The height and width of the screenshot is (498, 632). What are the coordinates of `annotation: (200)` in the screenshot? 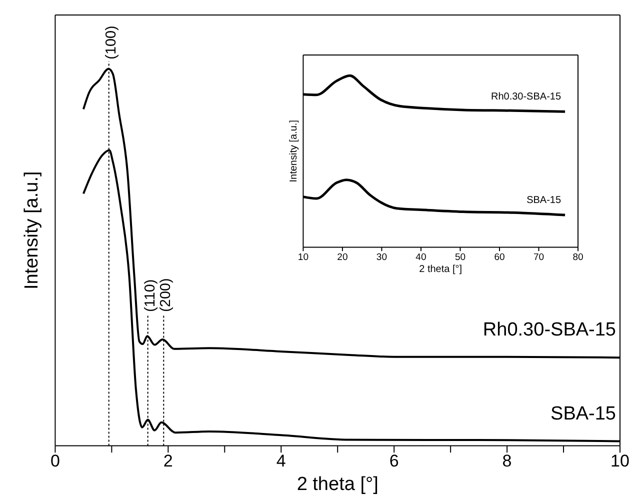 It's located at (166, 295).